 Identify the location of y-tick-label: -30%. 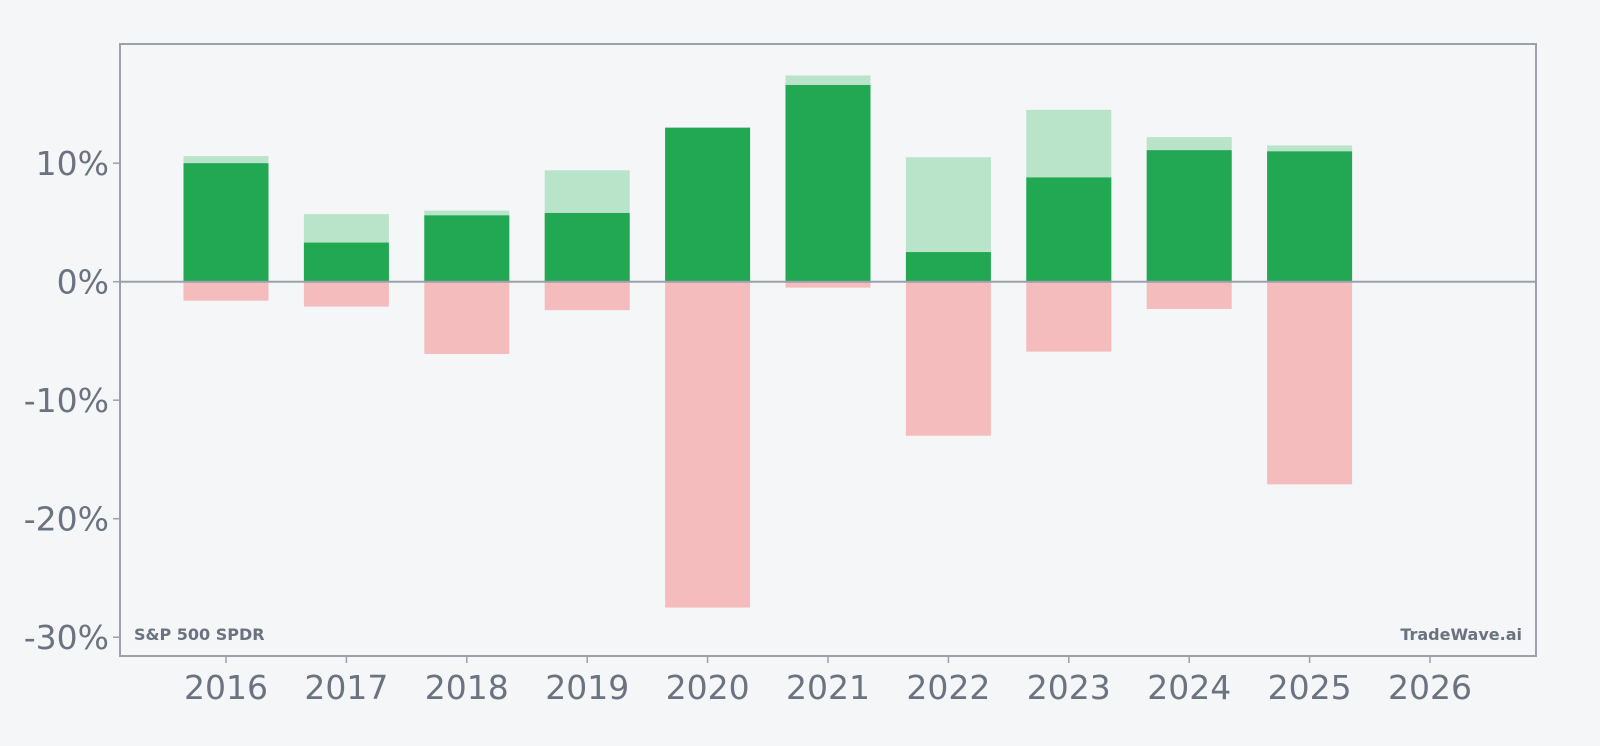
(66, 637).